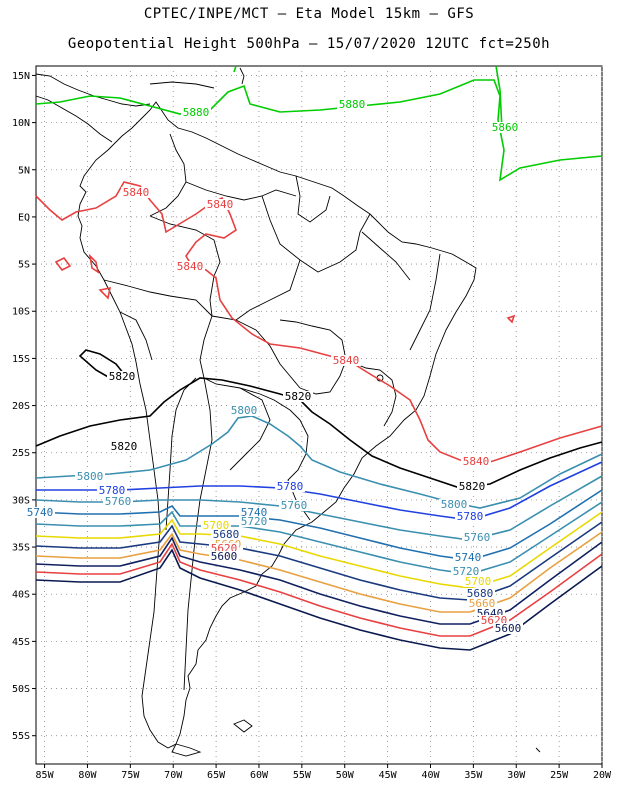  I want to click on lat-label: 30S, so click(21, 500).